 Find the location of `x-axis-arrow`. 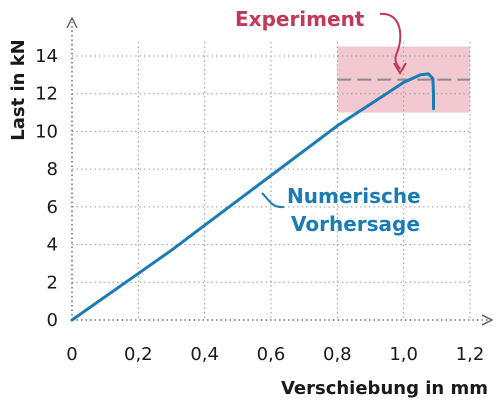

x-axis-arrow is located at coordinates (487, 320).